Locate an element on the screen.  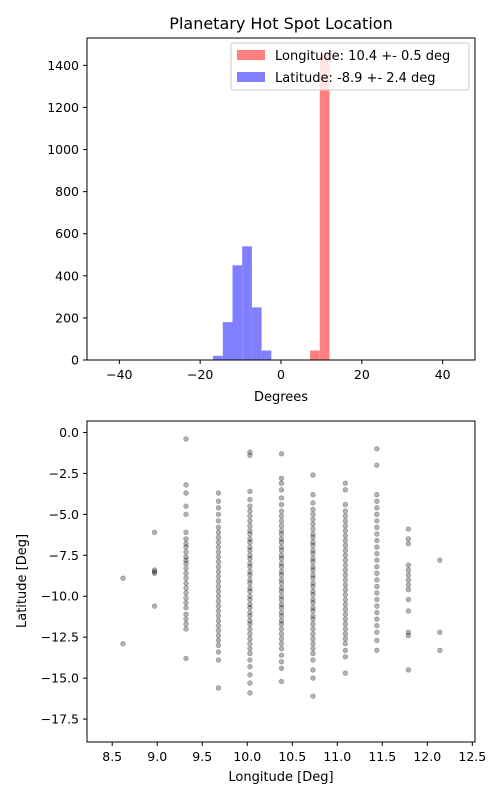
y-tick-label: 1400 is located at coordinates (63, 65).